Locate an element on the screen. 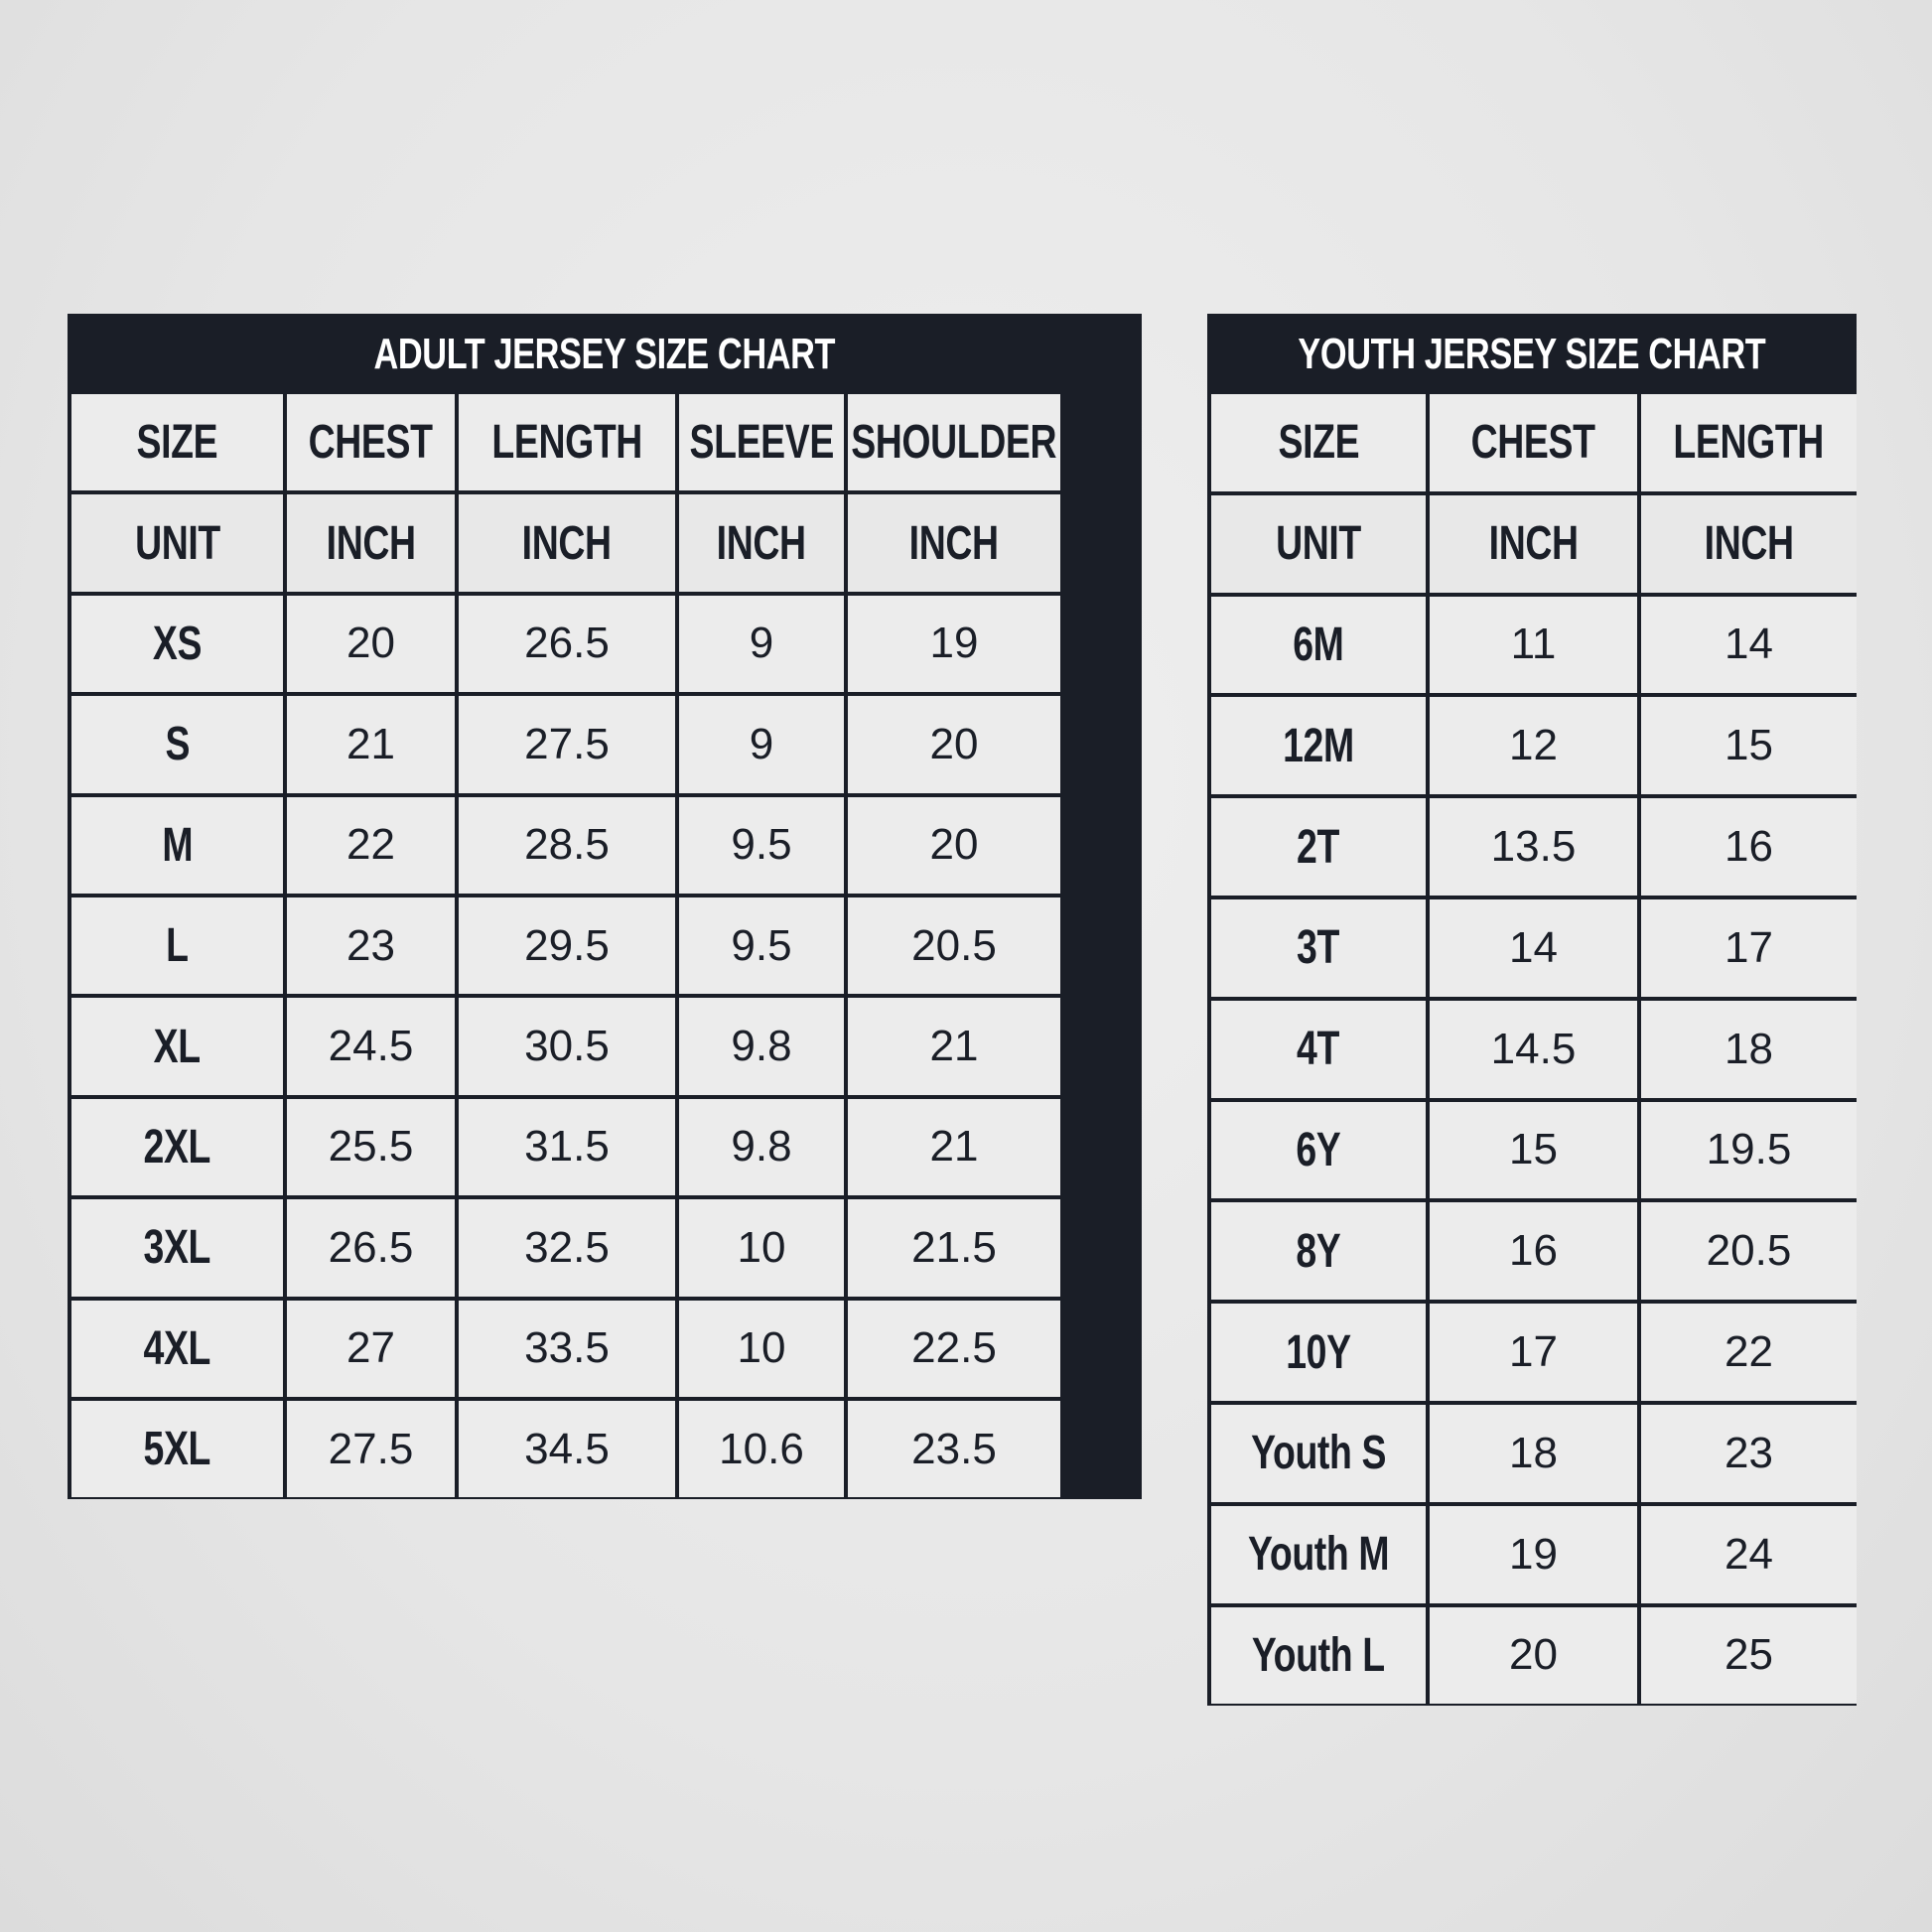 This screenshot has height=1932, width=1932. size-label-cell: 6Y is located at coordinates (1318, 1150).